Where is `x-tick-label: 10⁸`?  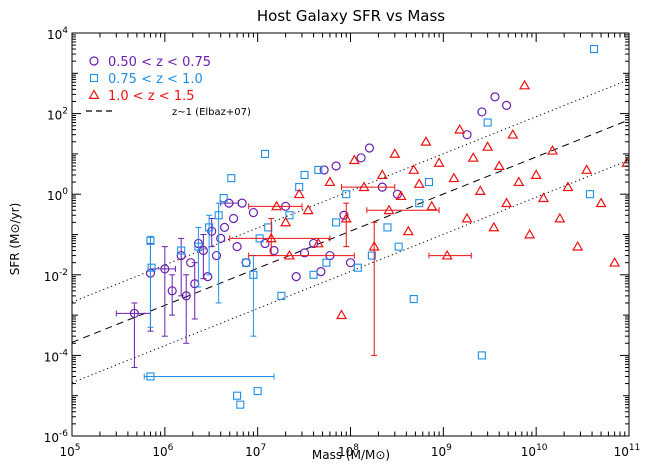 x-tick-label: 10⁸ is located at coordinates (348, 451).